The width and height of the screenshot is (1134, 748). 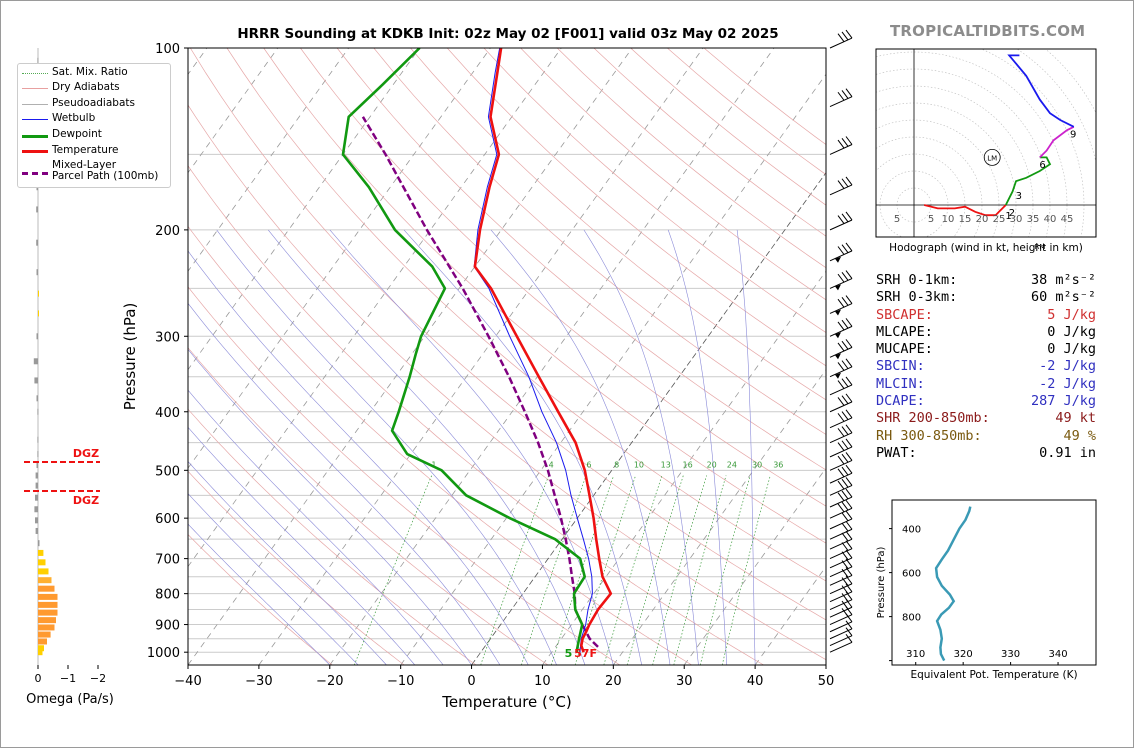 I want to click on legend-dewpoint: Dewpoint, so click(x=77, y=134).